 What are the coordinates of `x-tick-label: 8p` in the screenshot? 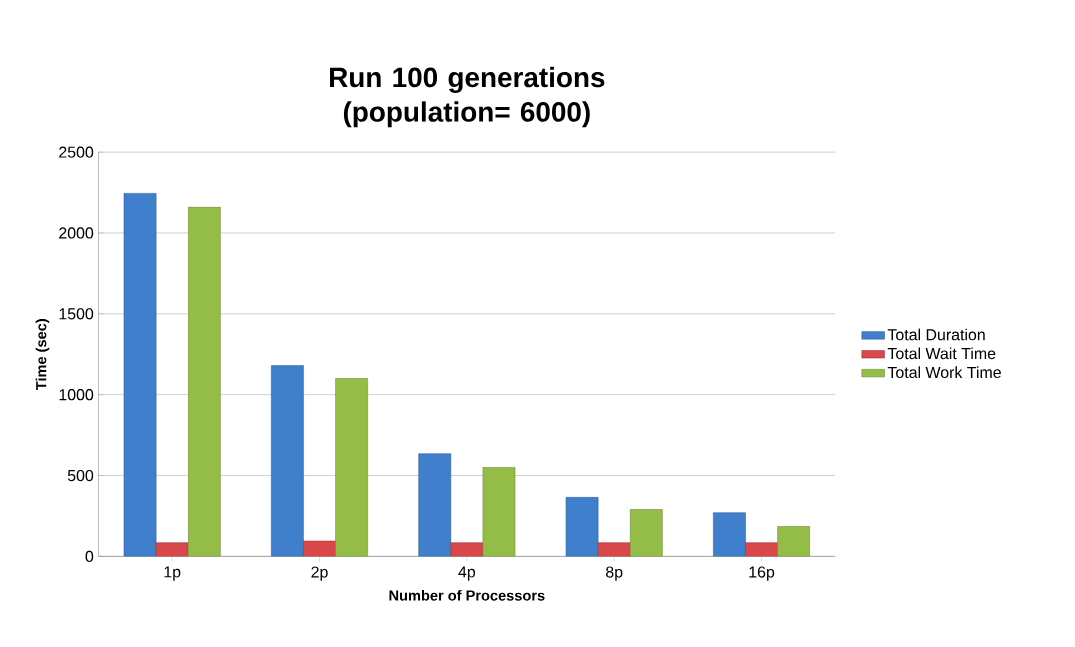 It's located at (614, 573).